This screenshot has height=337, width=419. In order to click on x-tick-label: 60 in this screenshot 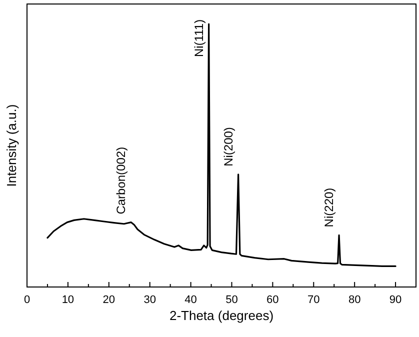, I will do `click(272, 300)`.